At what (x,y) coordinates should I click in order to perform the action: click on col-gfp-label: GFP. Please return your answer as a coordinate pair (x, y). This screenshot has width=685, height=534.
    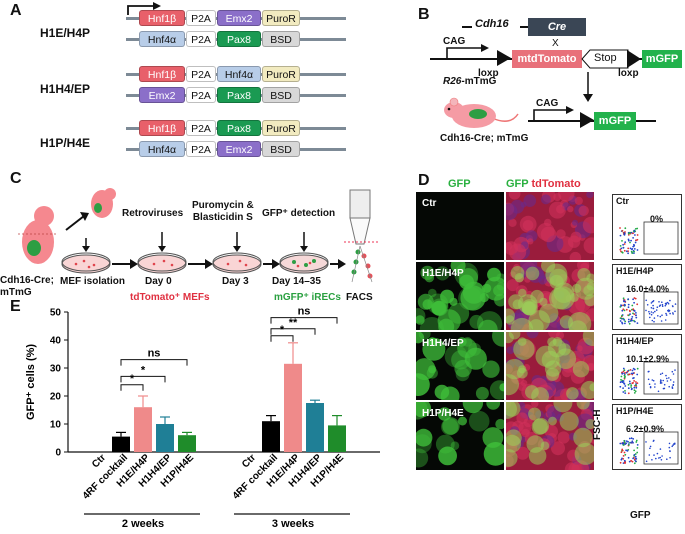
    Looking at the image, I should click on (459, 184).